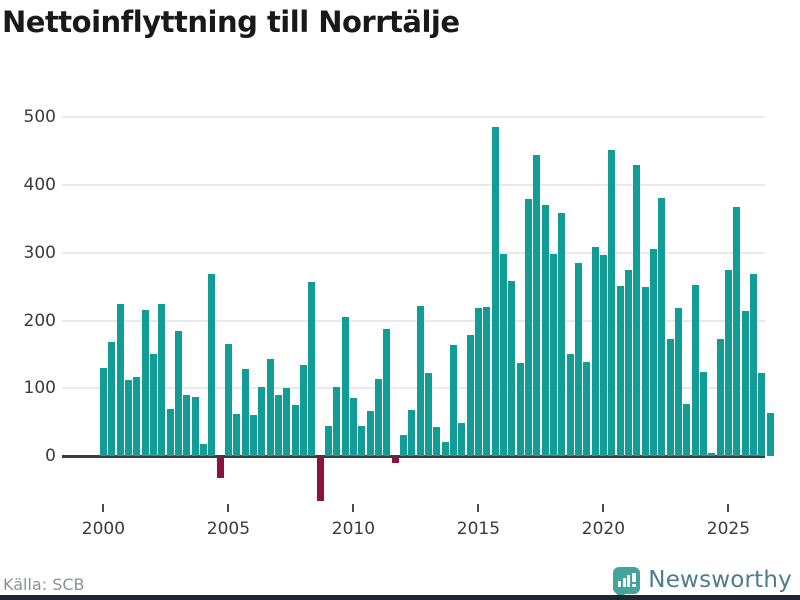 The width and height of the screenshot is (800, 600). I want to click on y-tick-label-0: 0, so click(50, 456).